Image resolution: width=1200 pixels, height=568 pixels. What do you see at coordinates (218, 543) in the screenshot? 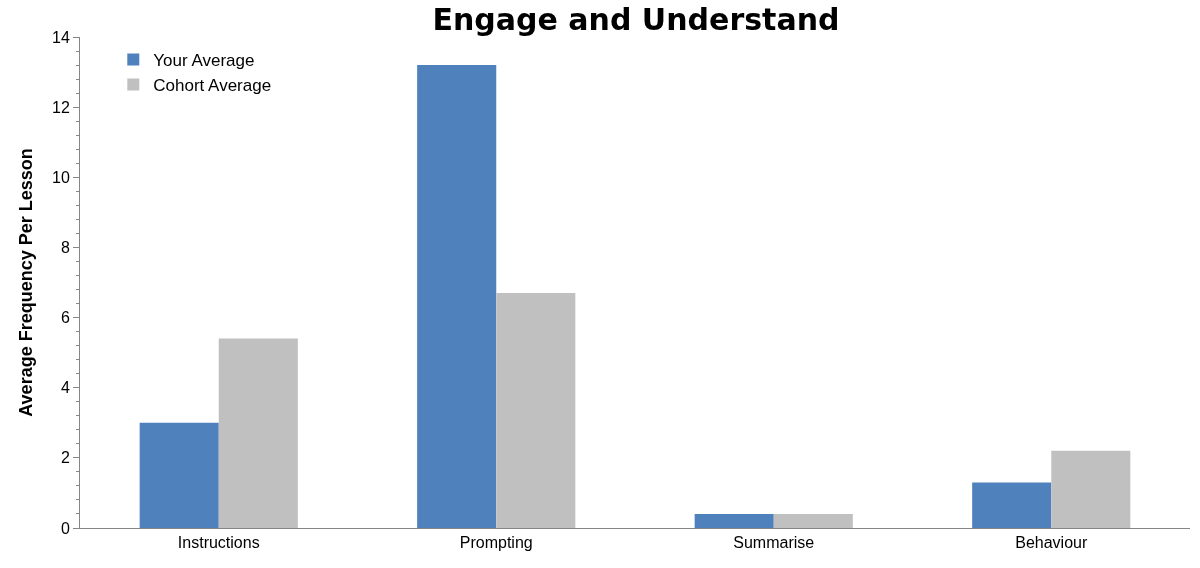
I see `x-tick-label: Instructions` at bounding box center [218, 543].